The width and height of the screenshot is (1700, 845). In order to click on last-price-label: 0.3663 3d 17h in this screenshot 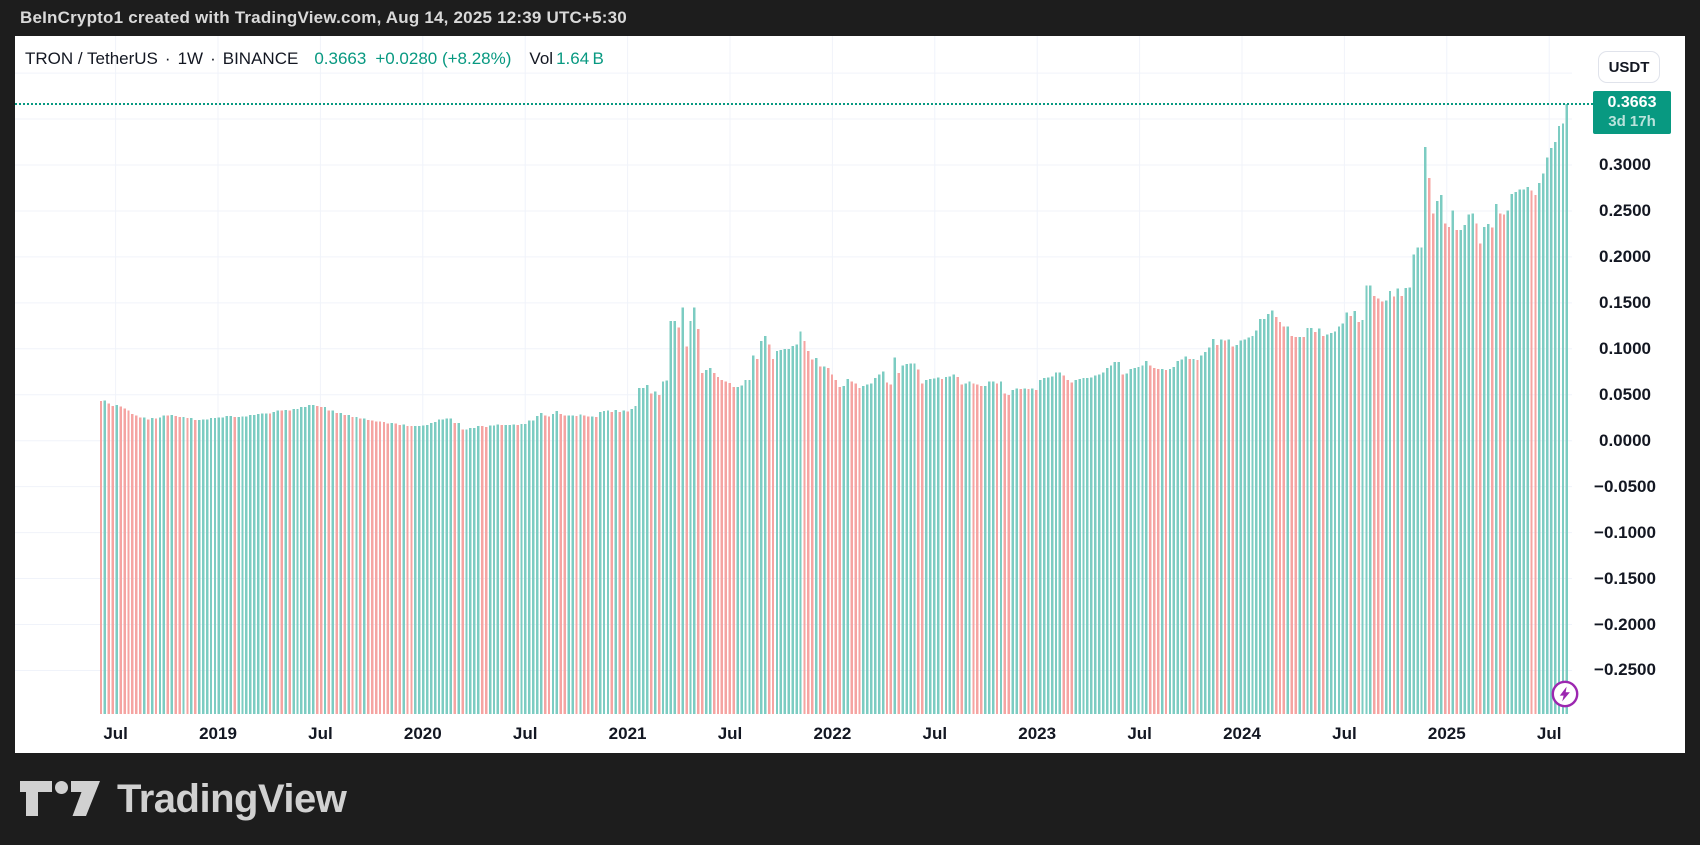, I will do `click(1632, 113)`.